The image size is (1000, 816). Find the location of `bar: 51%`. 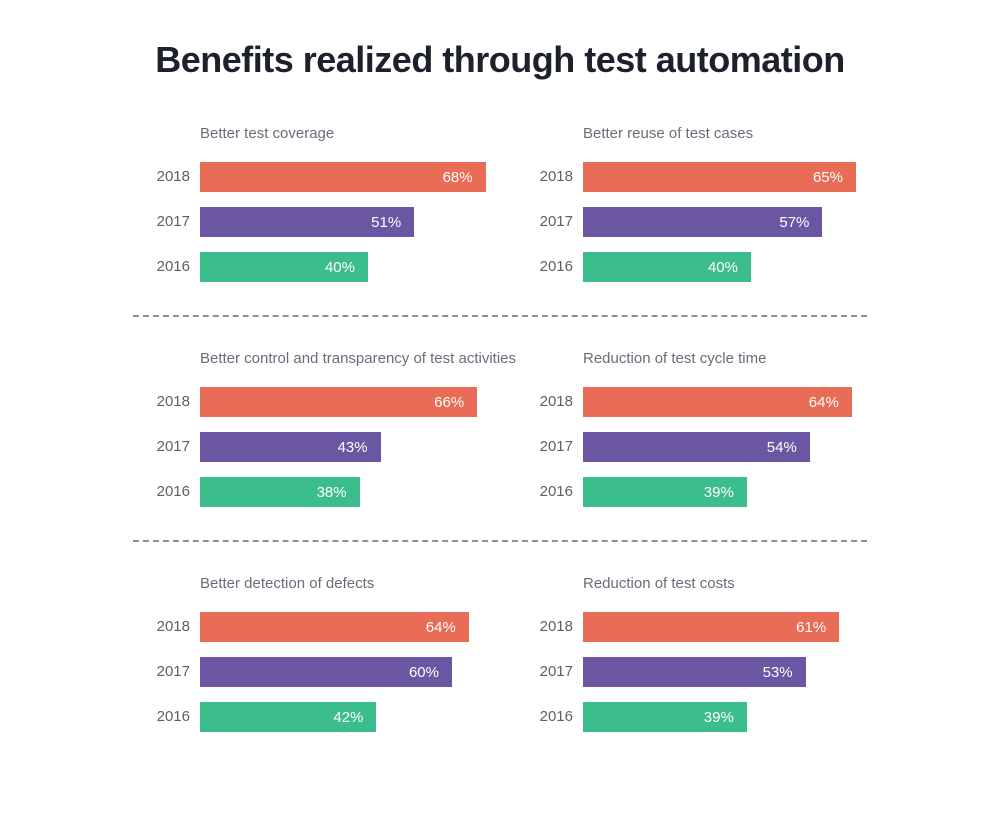

bar: 51% is located at coordinates (307, 222).